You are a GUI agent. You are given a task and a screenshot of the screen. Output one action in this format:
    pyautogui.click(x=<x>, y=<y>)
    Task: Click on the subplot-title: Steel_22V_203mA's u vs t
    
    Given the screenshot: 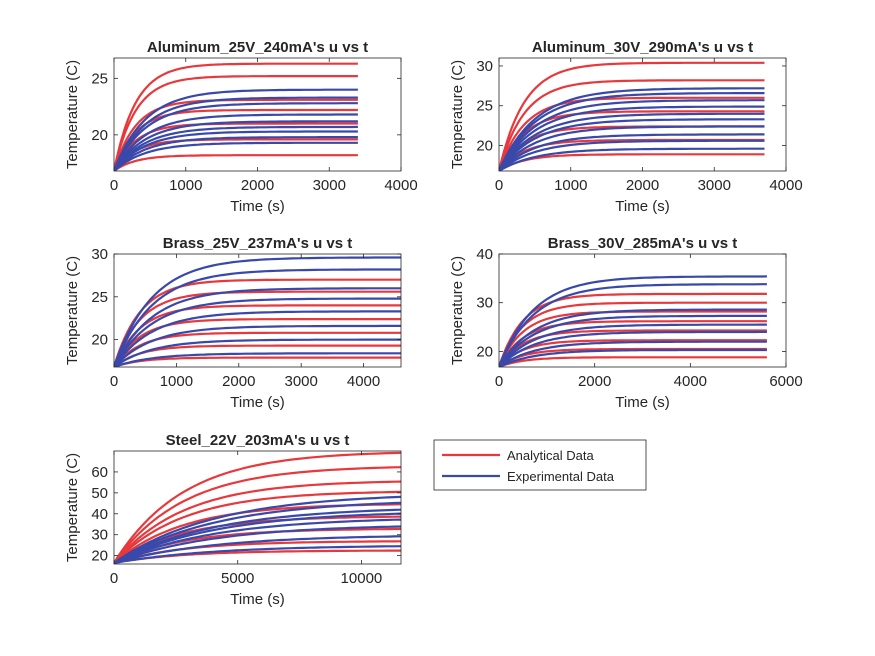 What is the action you would take?
    pyautogui.click(x=258, y=440)
    